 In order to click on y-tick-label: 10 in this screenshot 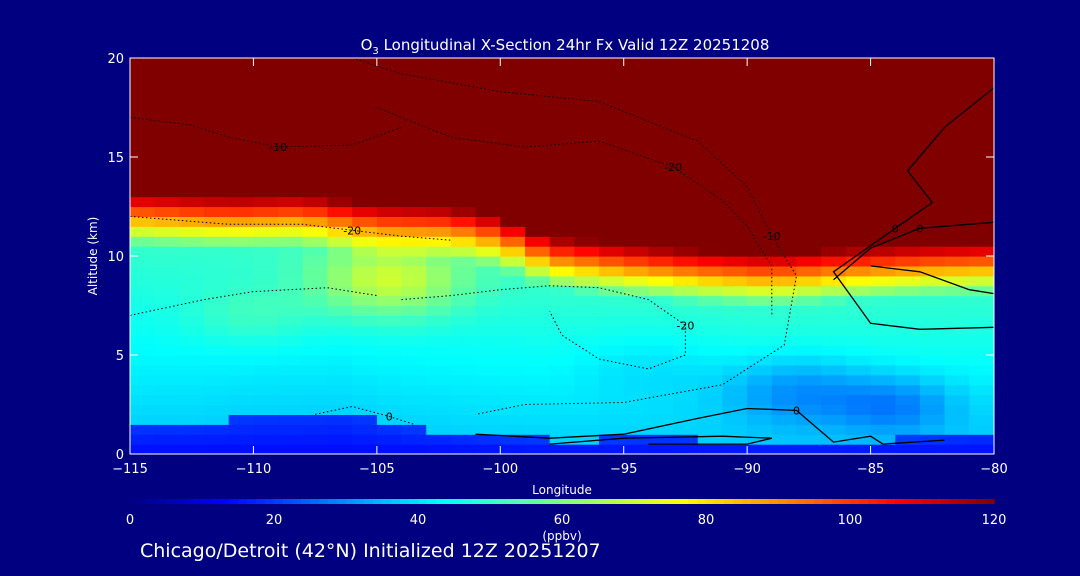, I will do `click(115, 257)`.